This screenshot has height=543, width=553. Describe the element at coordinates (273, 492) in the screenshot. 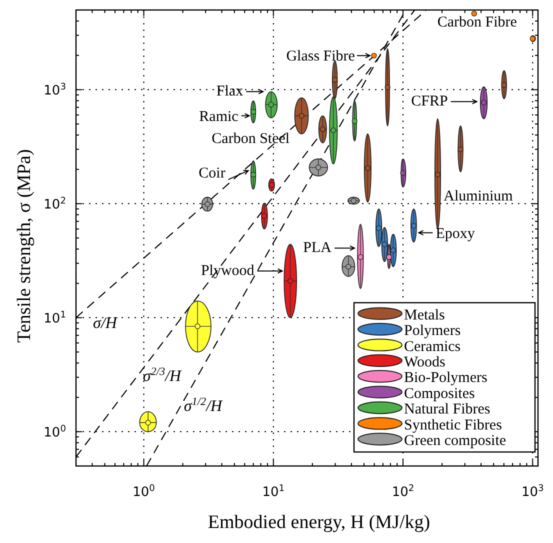

I see `x-tick-label: 10$^{1}$` at that location.